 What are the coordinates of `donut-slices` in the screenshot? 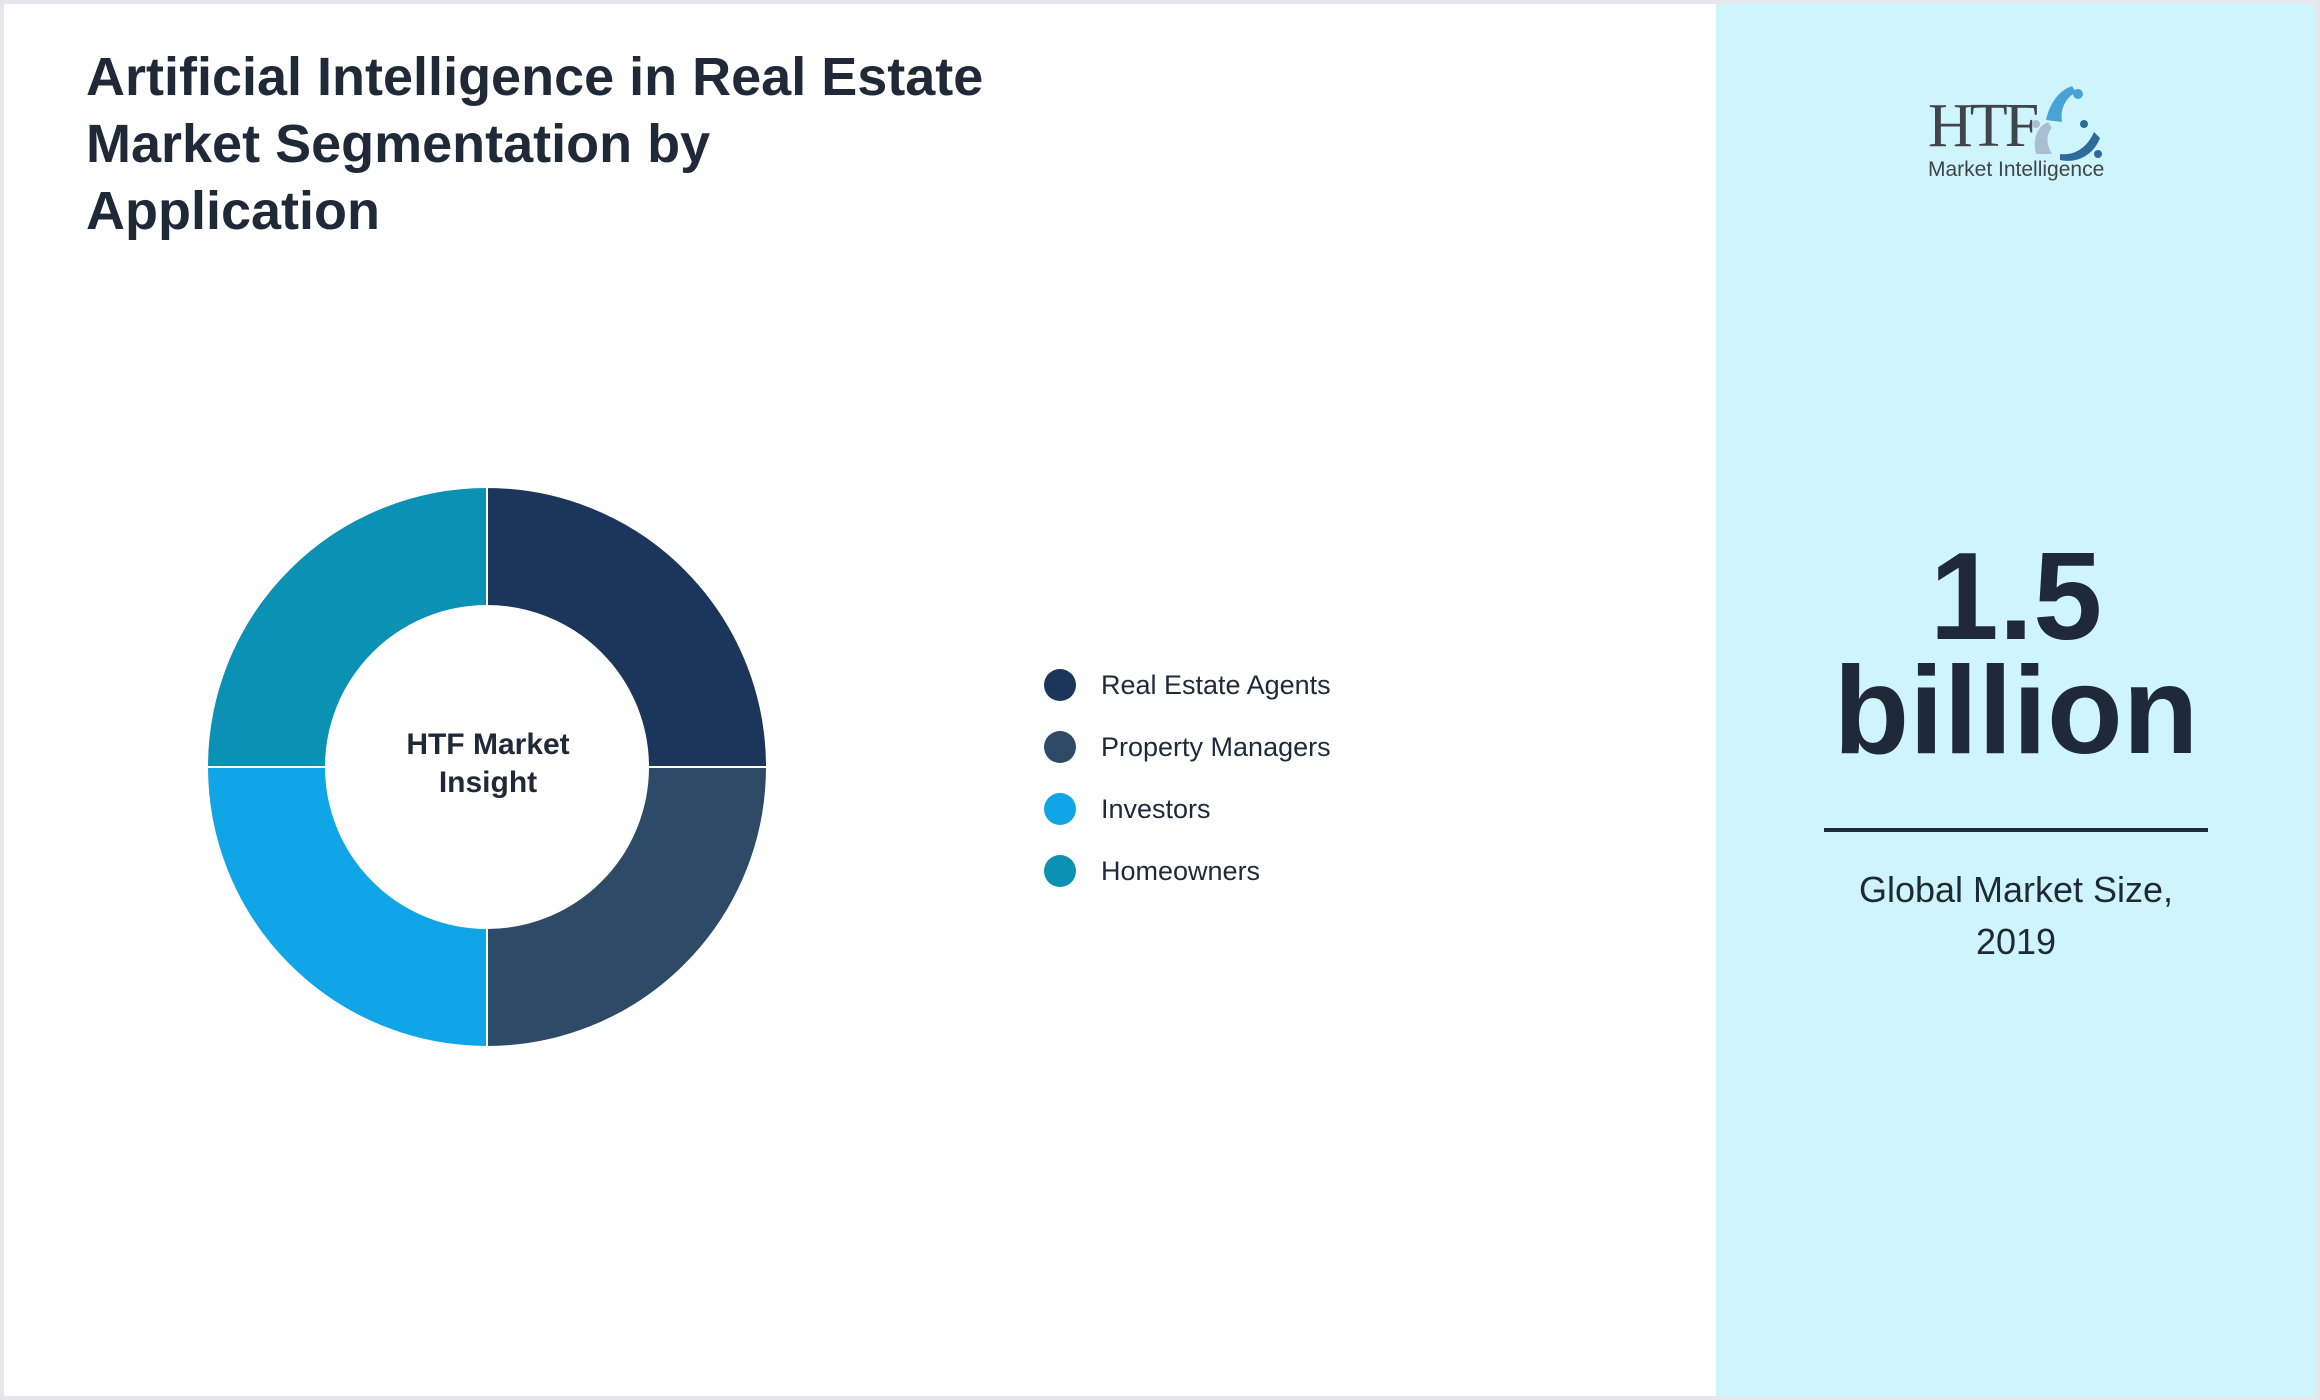 It's located at (487, 767).